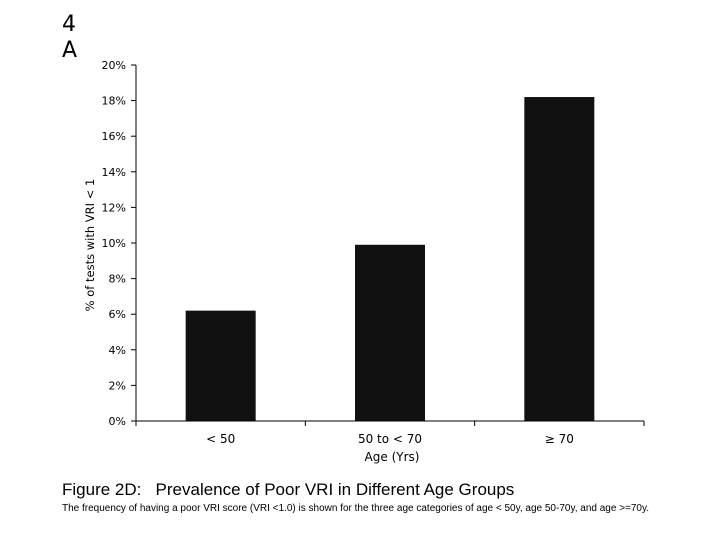  I want to click on y-tick-label: 20%, so click(114, 65).